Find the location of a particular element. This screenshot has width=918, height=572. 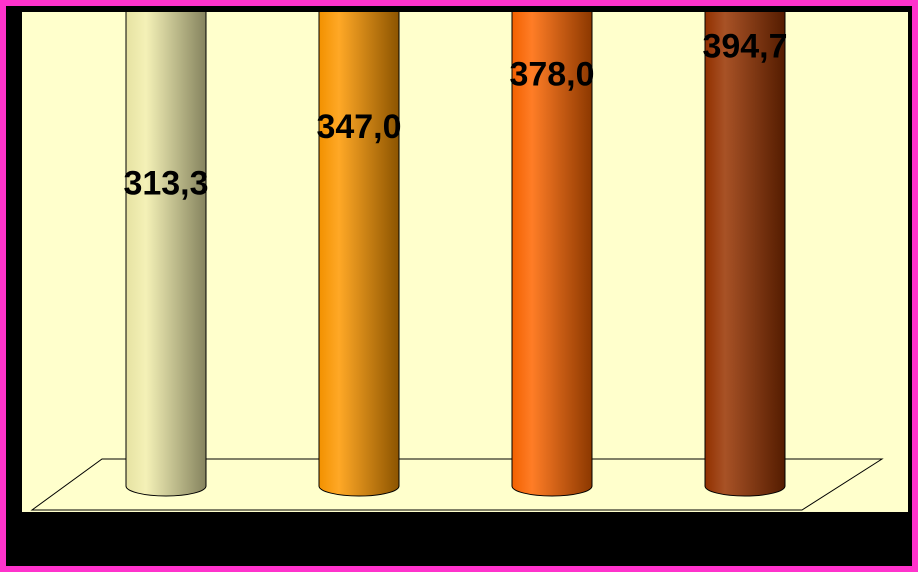

bar-2006 is located at coordinates (166, 254).